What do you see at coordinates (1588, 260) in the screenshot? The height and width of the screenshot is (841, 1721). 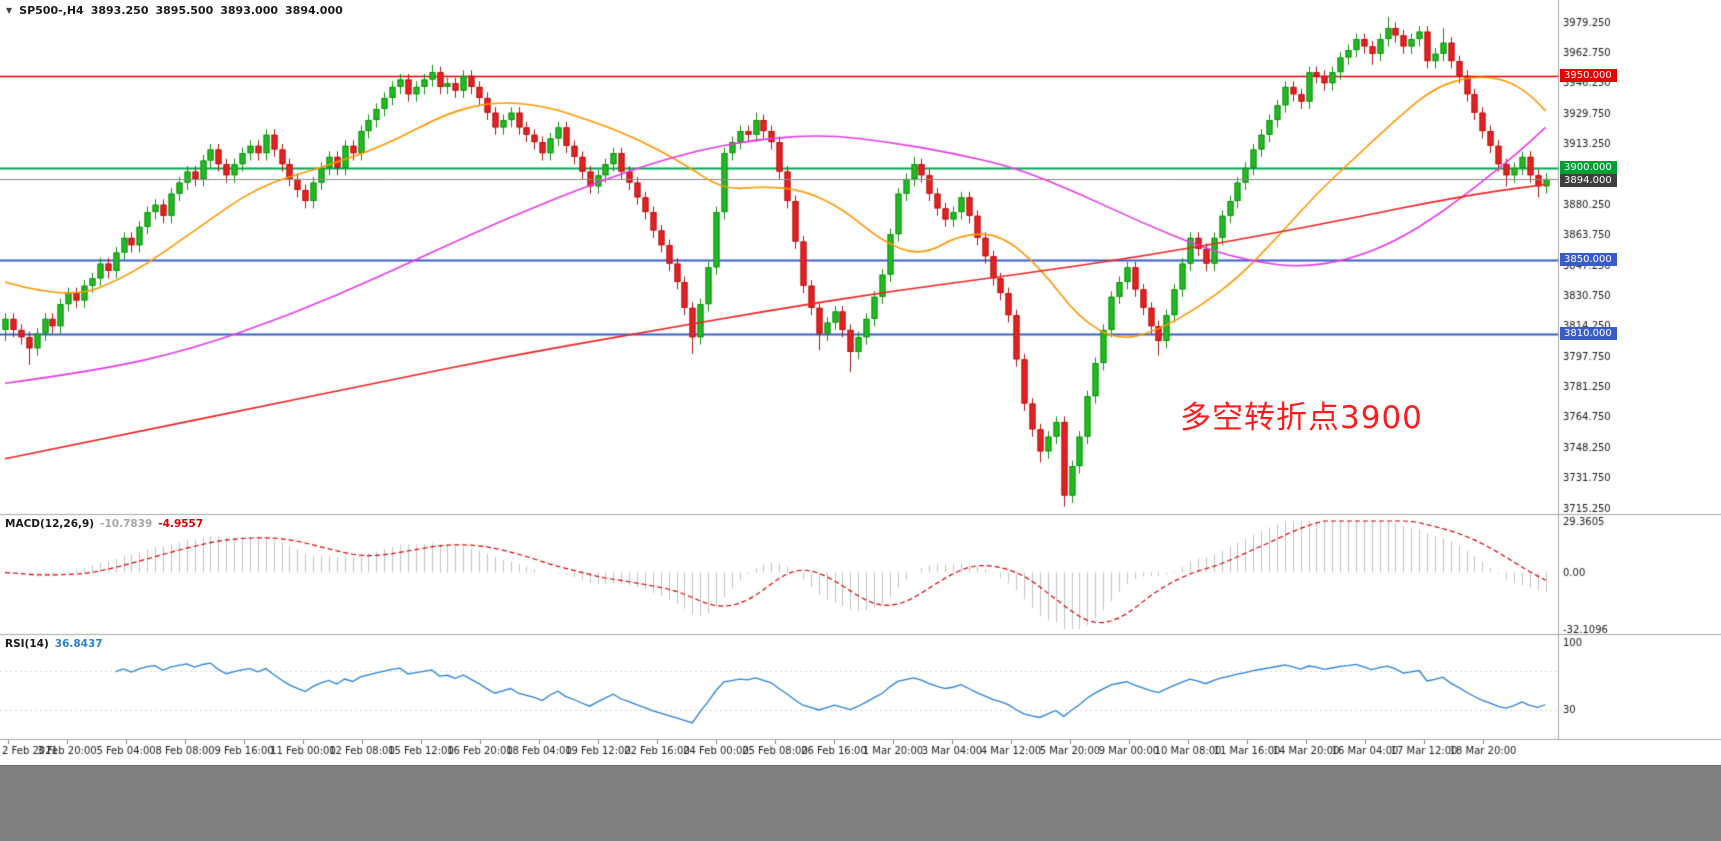 I see `price-badge-3850: 3850.000` at bounding box center [1588, 260].